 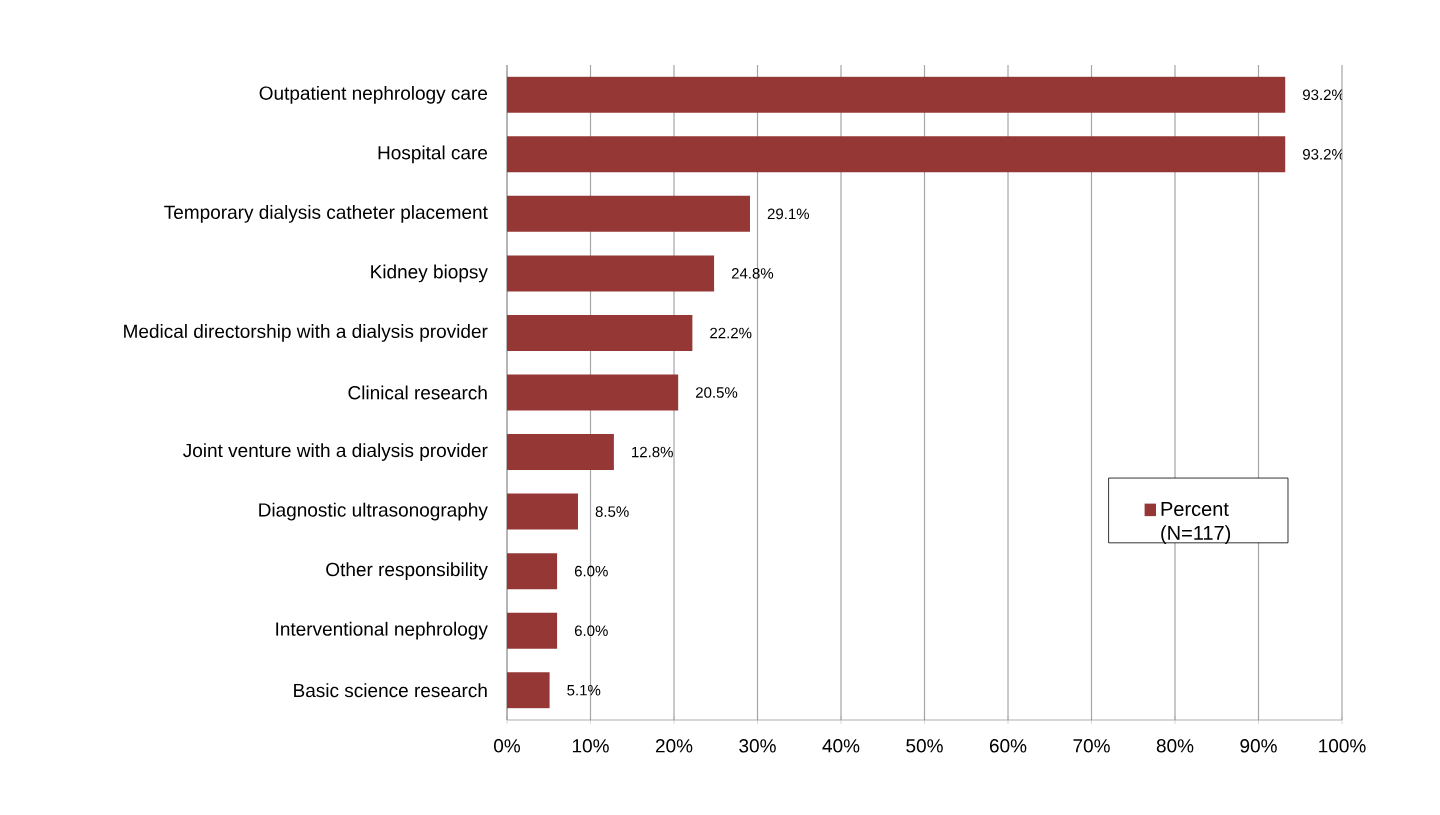 What do you see at coordinates (1175, 746) in the screenshot?
I see `x-tick-label: 80%` at bounding box center [1175, 746].